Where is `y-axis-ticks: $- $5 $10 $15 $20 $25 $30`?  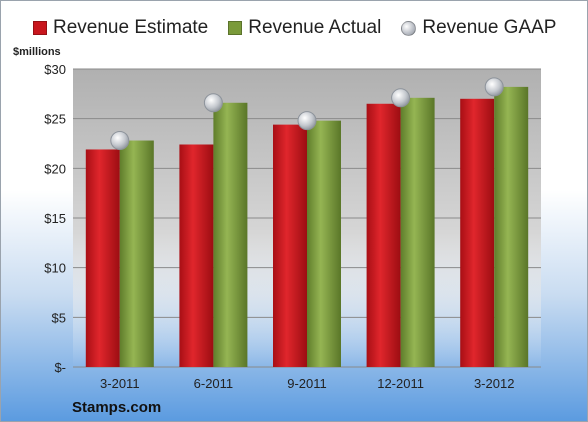
y-axis-ticks: $- $5 $10 $15 $20 $25 $30 is located at coordinates (55, 218).